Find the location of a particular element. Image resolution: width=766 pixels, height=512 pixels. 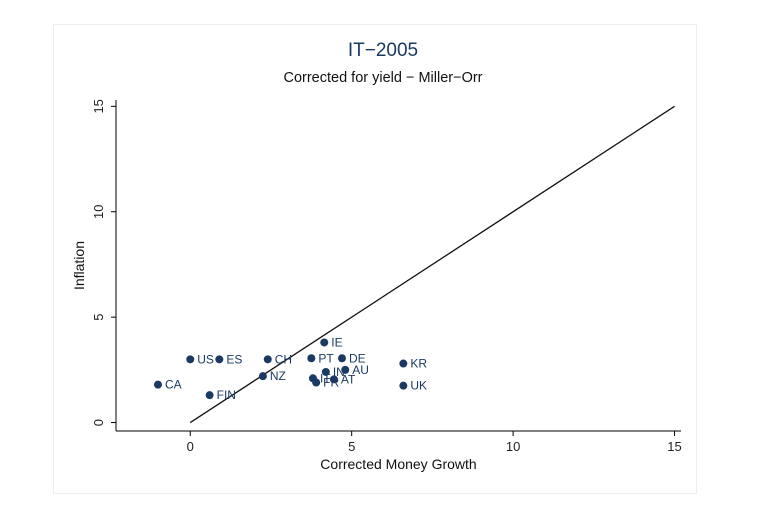

point-label-pt: PT is located at coordinates (326, 358).